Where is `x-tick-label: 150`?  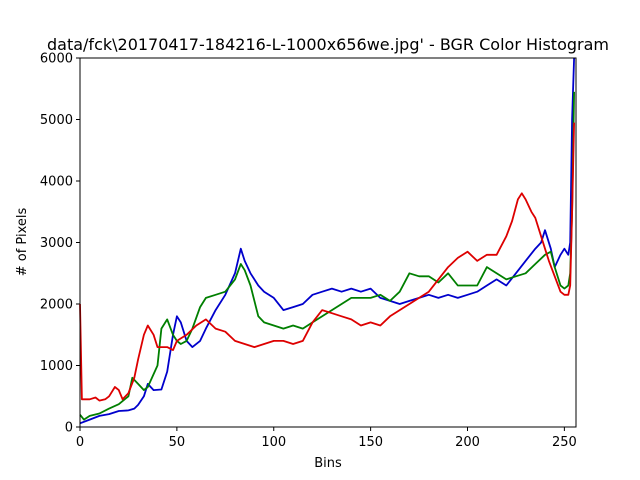
x-tick-label: 150 is located at coordinates (370, 442).